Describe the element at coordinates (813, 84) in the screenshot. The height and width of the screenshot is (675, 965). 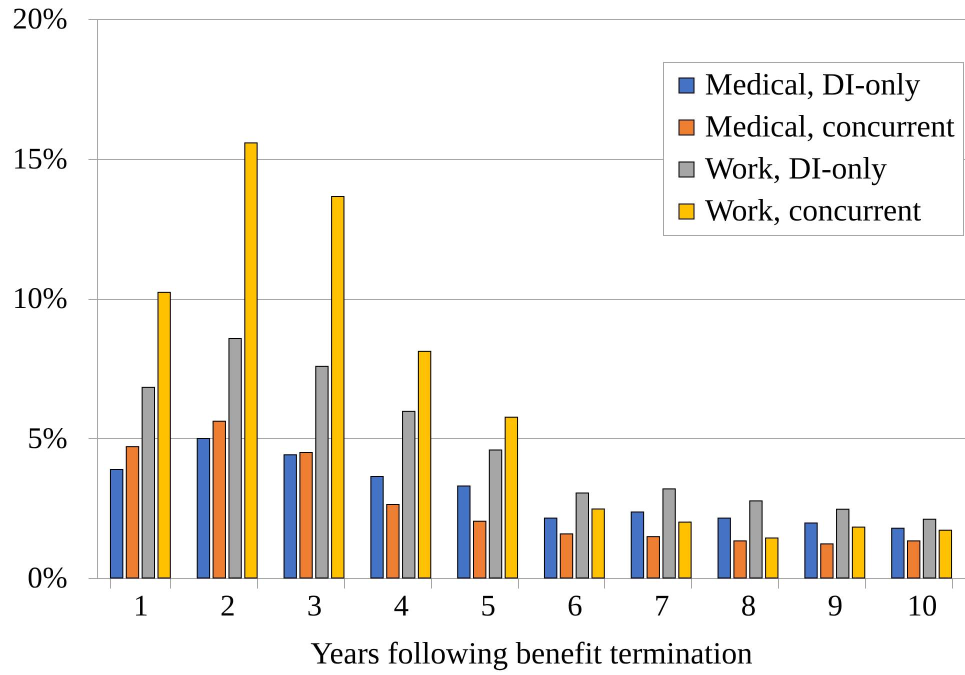
I see `legend-label: Medical, DI-only` at that location.